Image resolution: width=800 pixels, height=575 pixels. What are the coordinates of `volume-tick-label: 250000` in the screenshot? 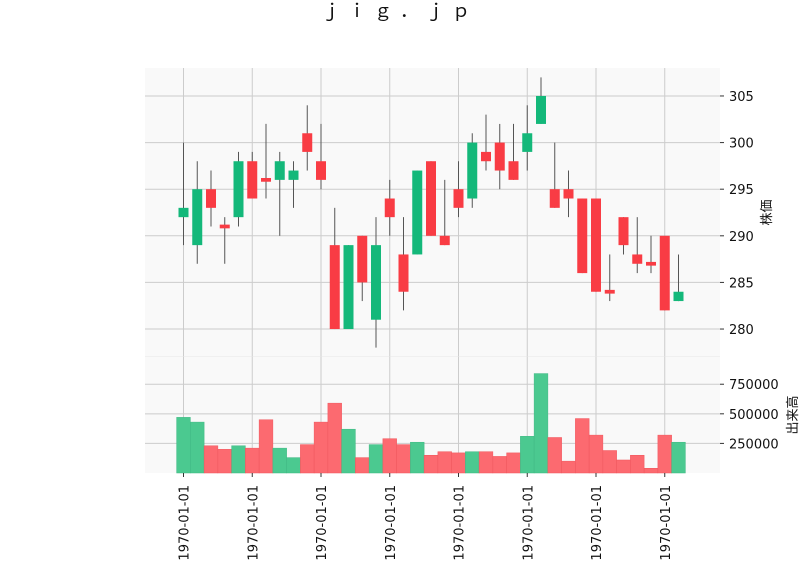 It's located at (754, 444).